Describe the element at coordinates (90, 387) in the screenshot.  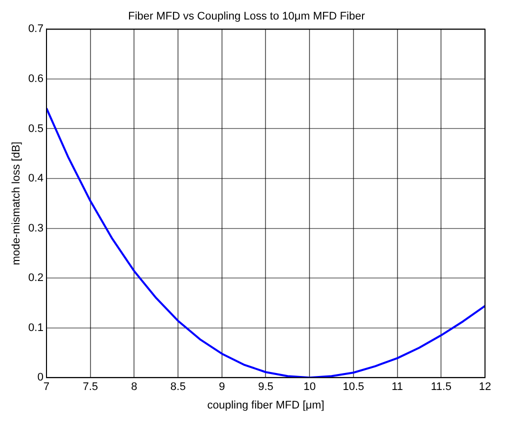
I see `x-tick-label: 7.5` at that location.